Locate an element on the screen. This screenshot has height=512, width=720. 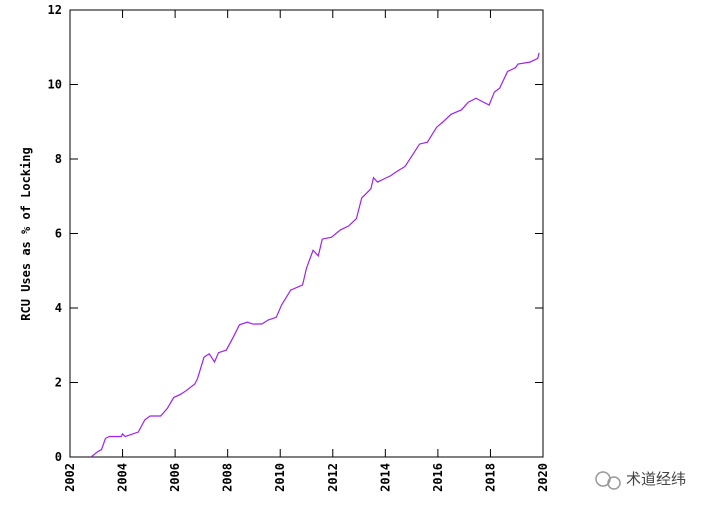
x-tick-label: 2016 is located at coordinates (438, 477).